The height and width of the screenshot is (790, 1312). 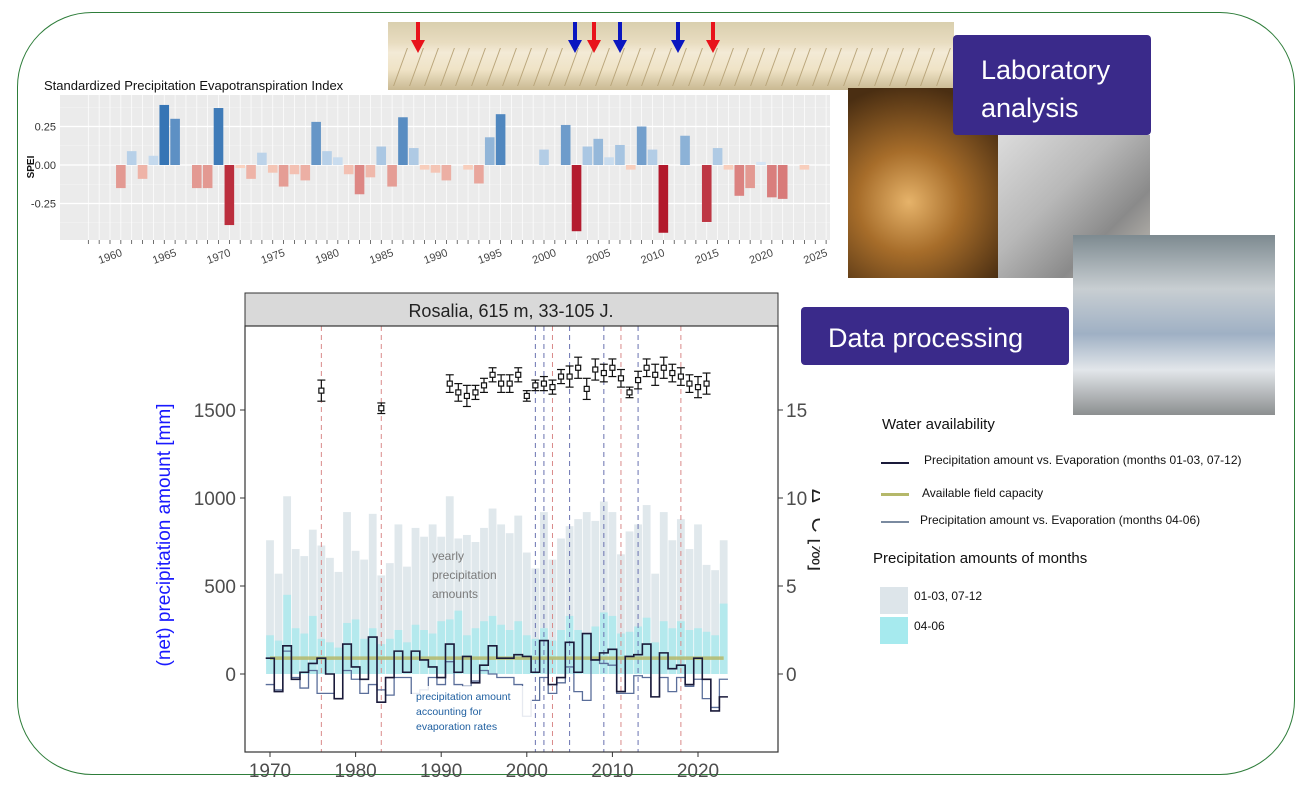 I want to click on legend-swatch-label: 01-03, 07-12, so click(x=948, y=596).